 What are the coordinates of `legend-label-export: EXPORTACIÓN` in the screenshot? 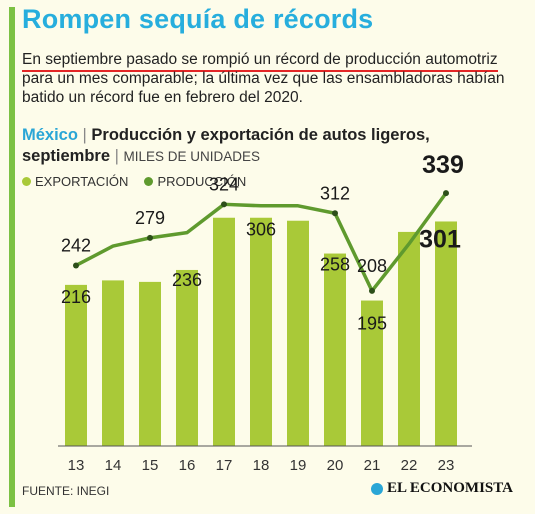 It's located at (82, 181).